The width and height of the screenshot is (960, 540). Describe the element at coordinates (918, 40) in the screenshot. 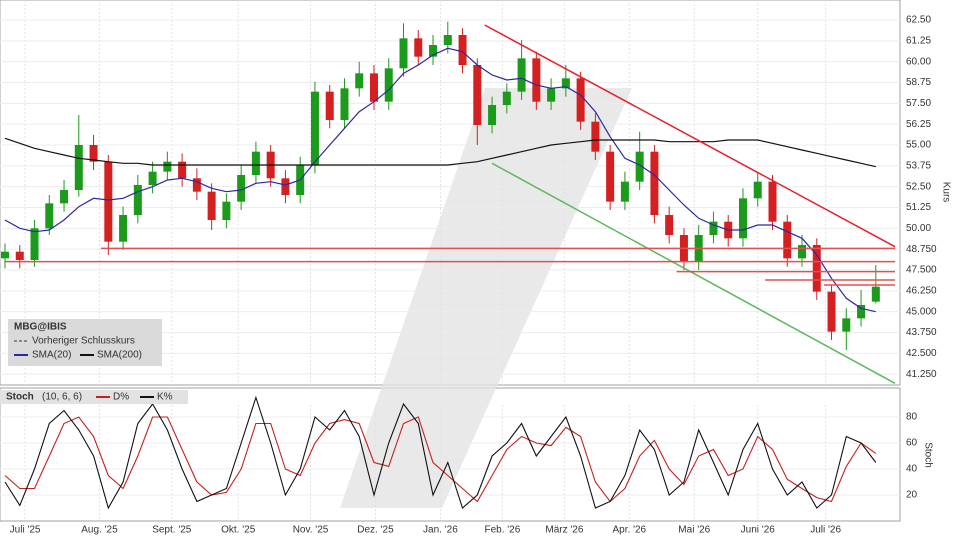

I see `y-tick-label: 61.25` at that location.